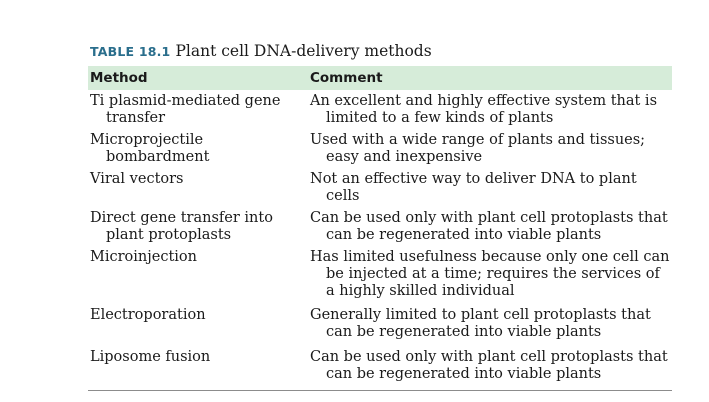  Describe the element at coordinates (148, 315) in the screenshot. I see `method-text: Electroporation` at that location.